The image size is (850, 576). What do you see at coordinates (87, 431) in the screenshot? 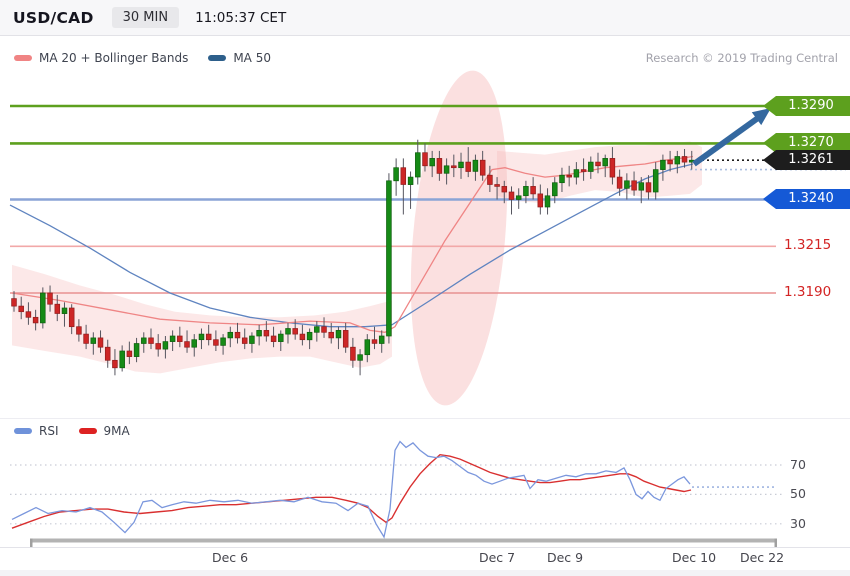
I see `rsi-ma9-swatch-icon` at bounding box center [87, 431].